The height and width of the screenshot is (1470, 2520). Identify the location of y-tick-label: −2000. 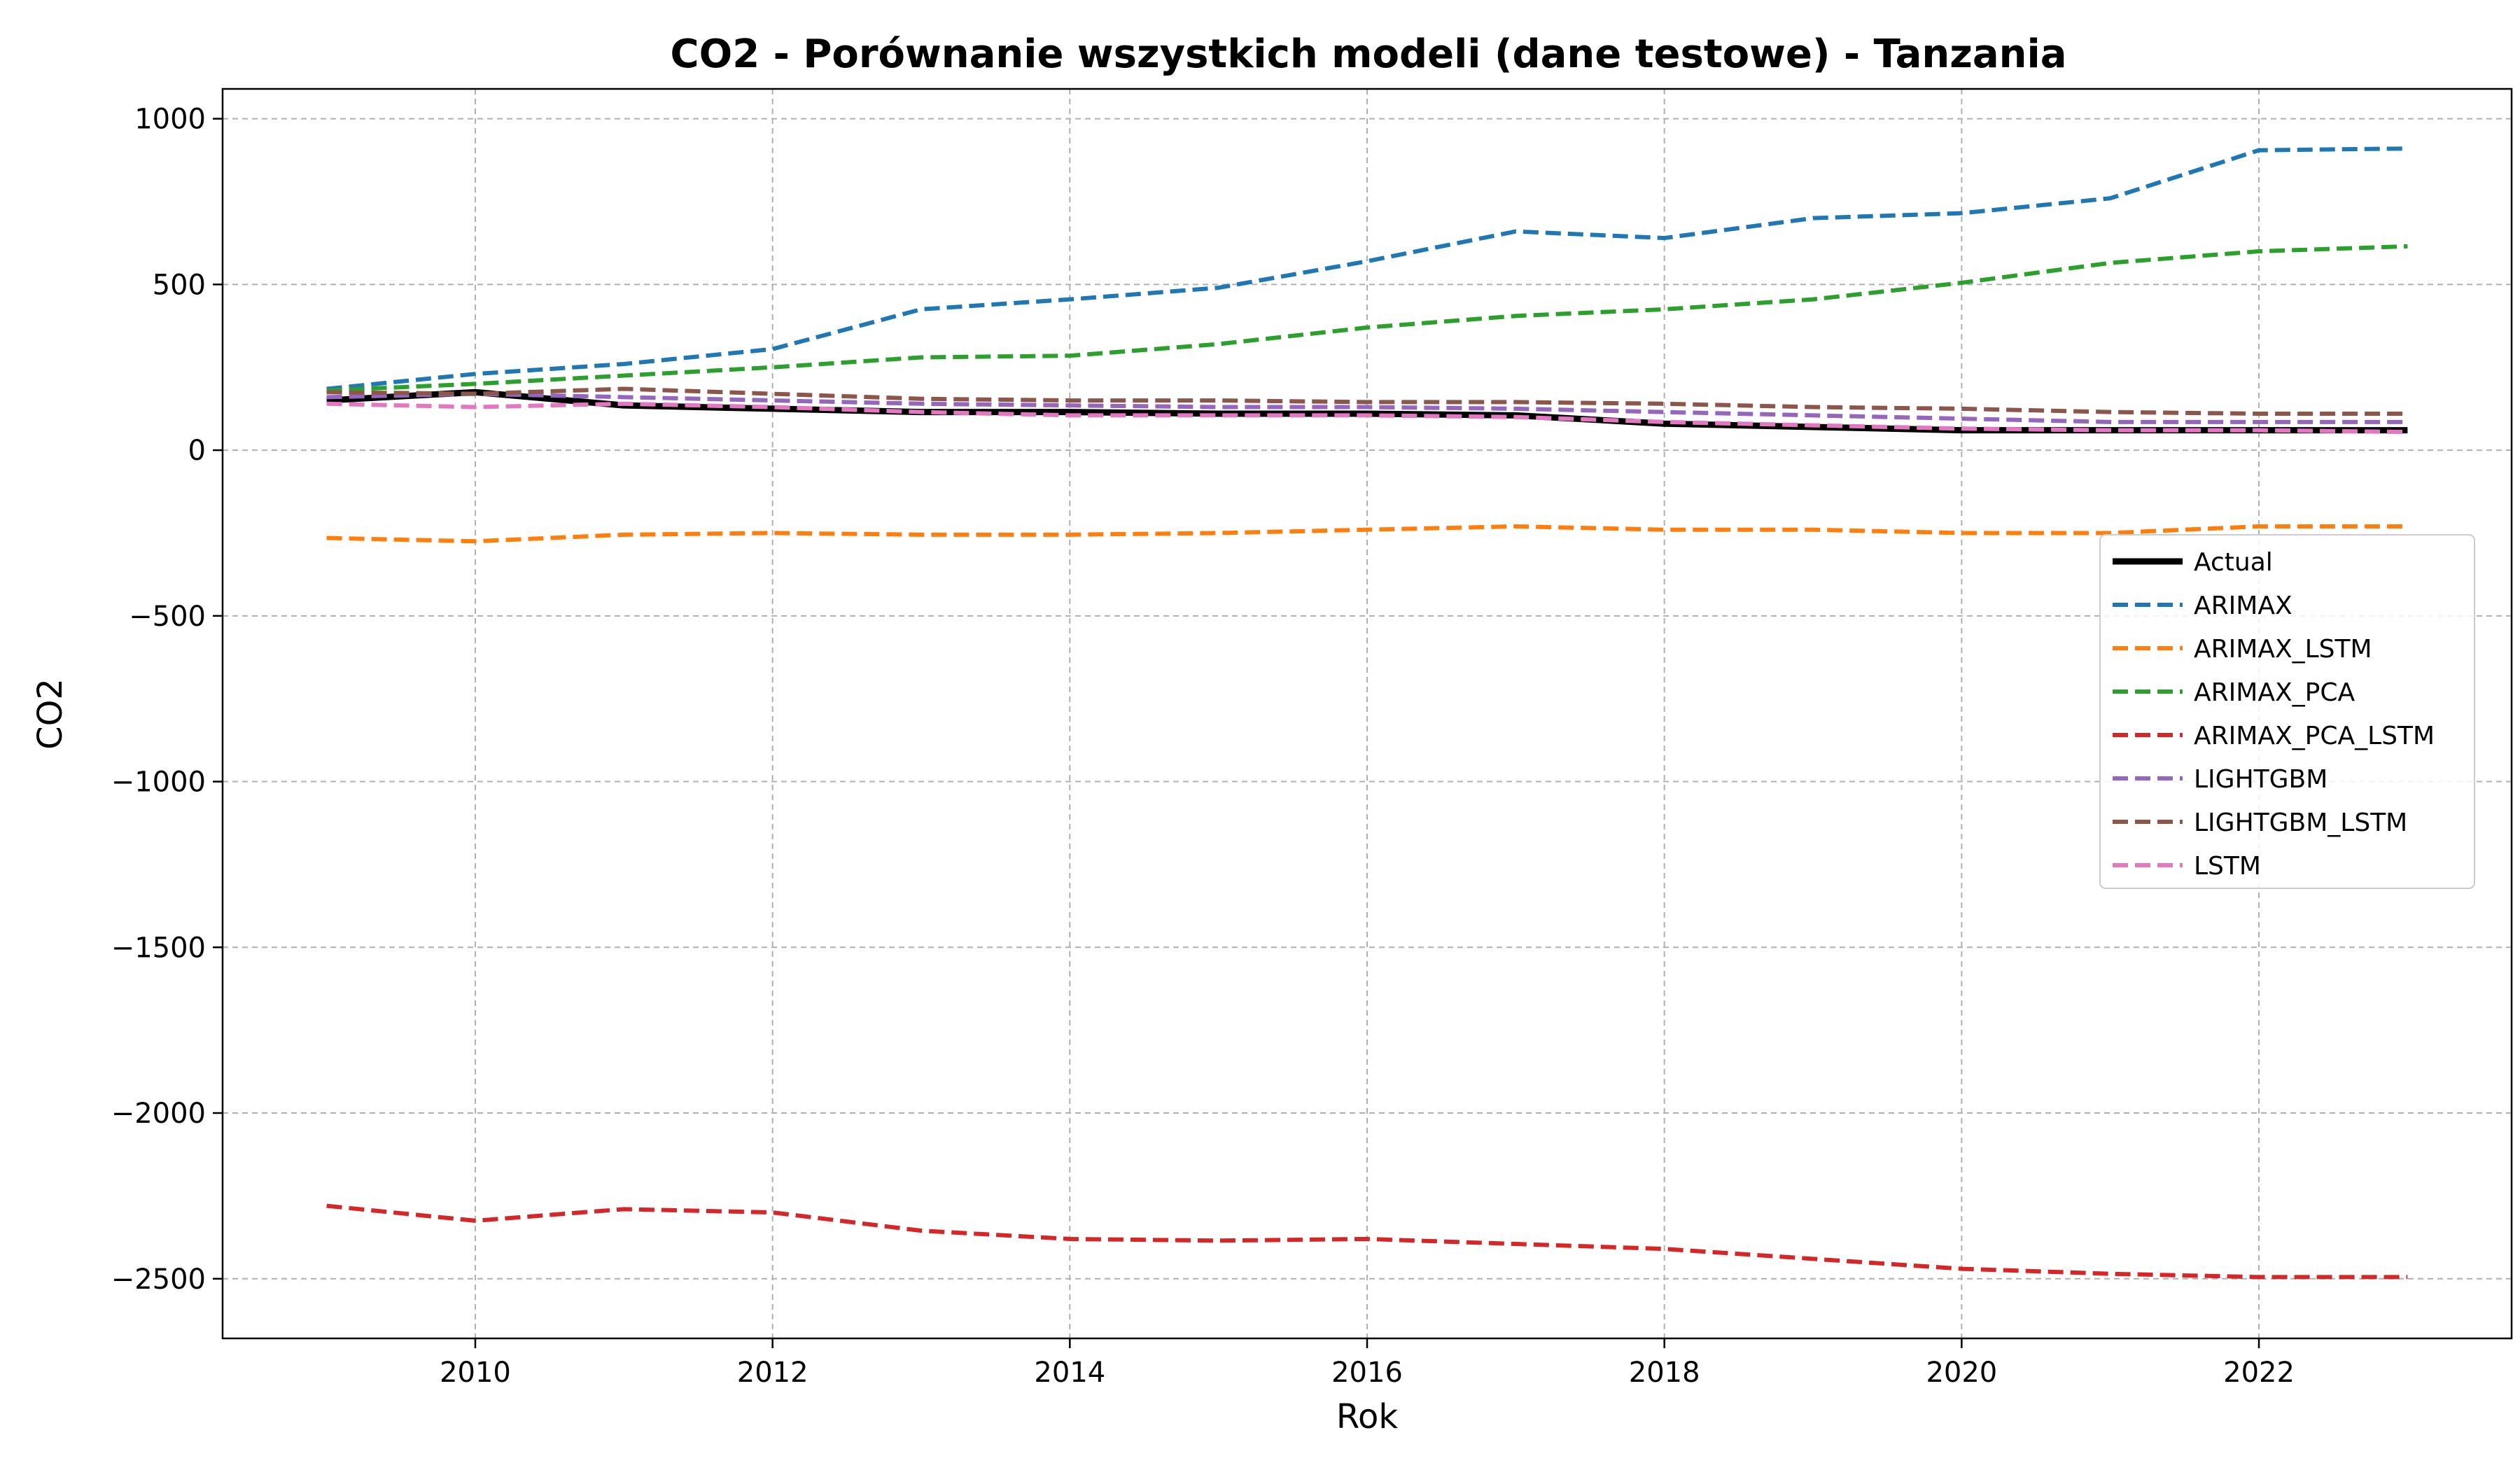
(158, 1114).